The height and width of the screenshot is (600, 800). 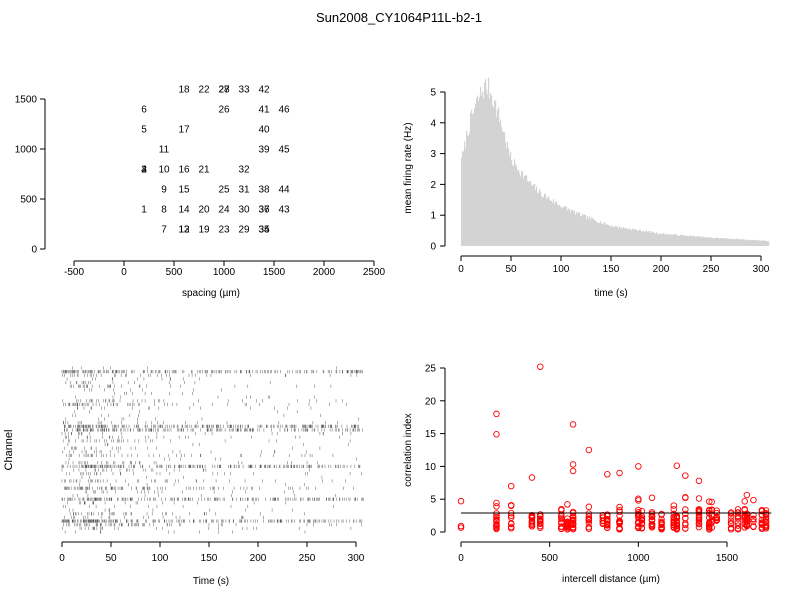 I want to click on x-tick-label: 2000, so click(x=324, y=272).